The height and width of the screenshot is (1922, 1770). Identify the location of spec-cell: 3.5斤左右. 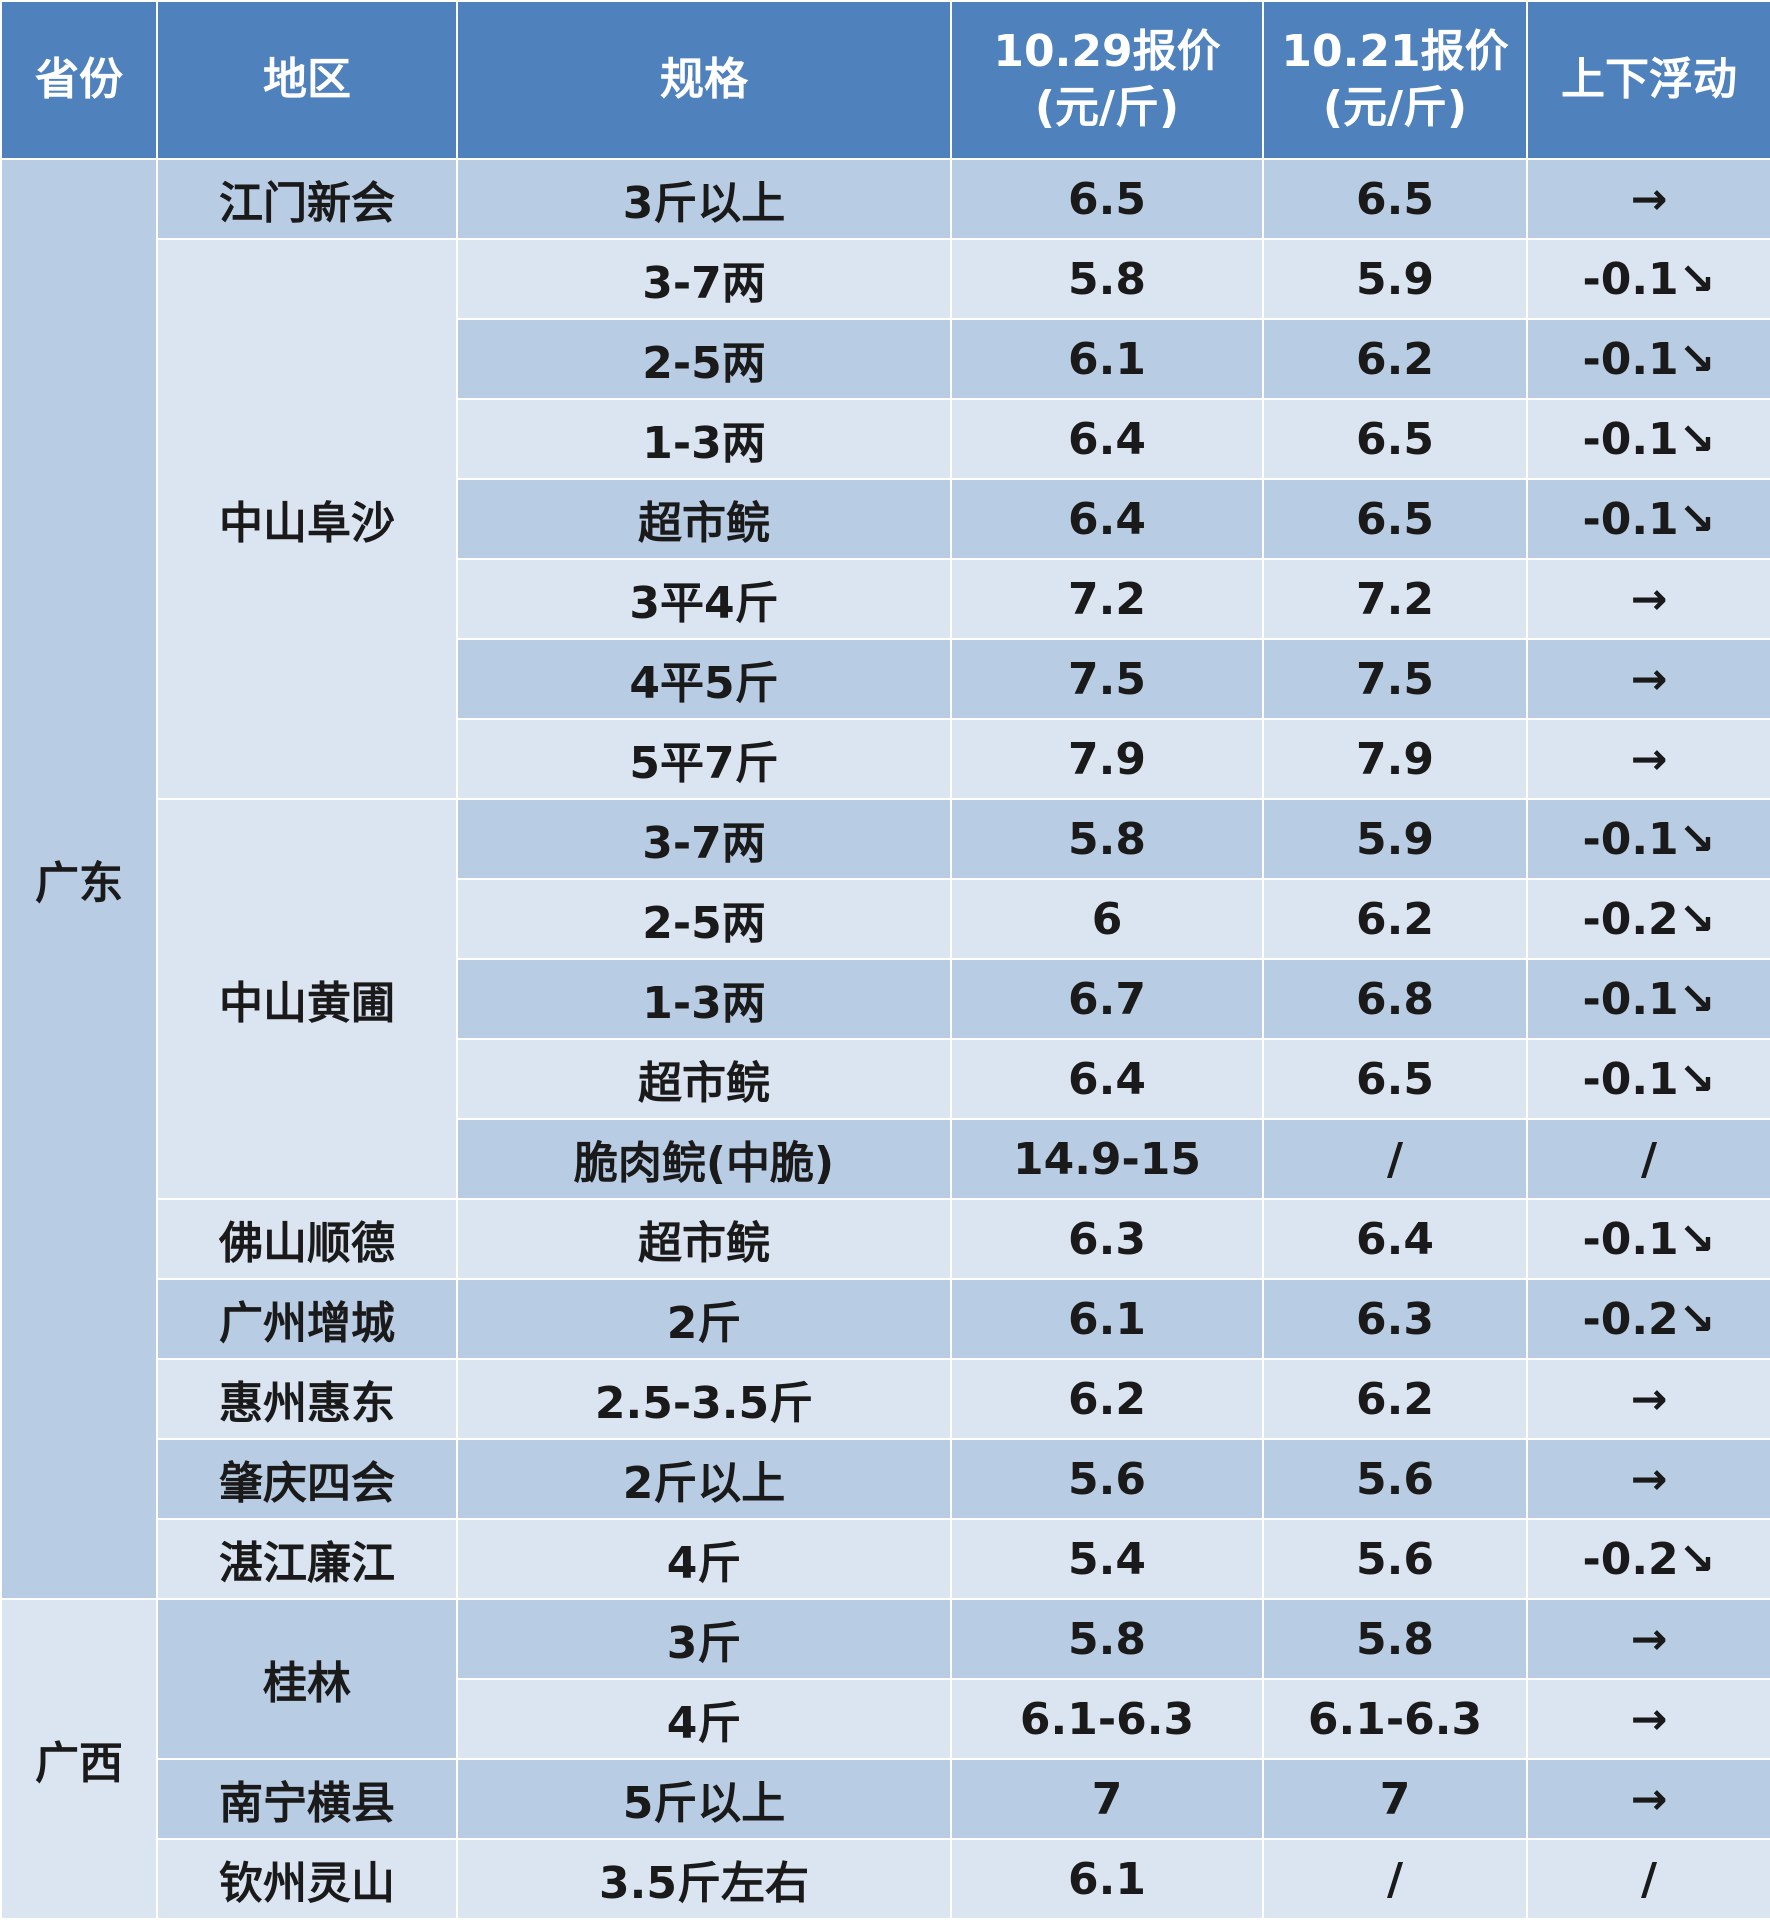
(704, 1879).